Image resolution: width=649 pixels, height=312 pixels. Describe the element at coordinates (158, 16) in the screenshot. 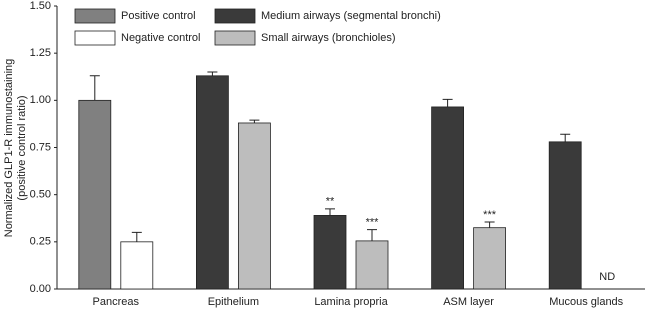

I see `legend-label: Positive control` at that location.